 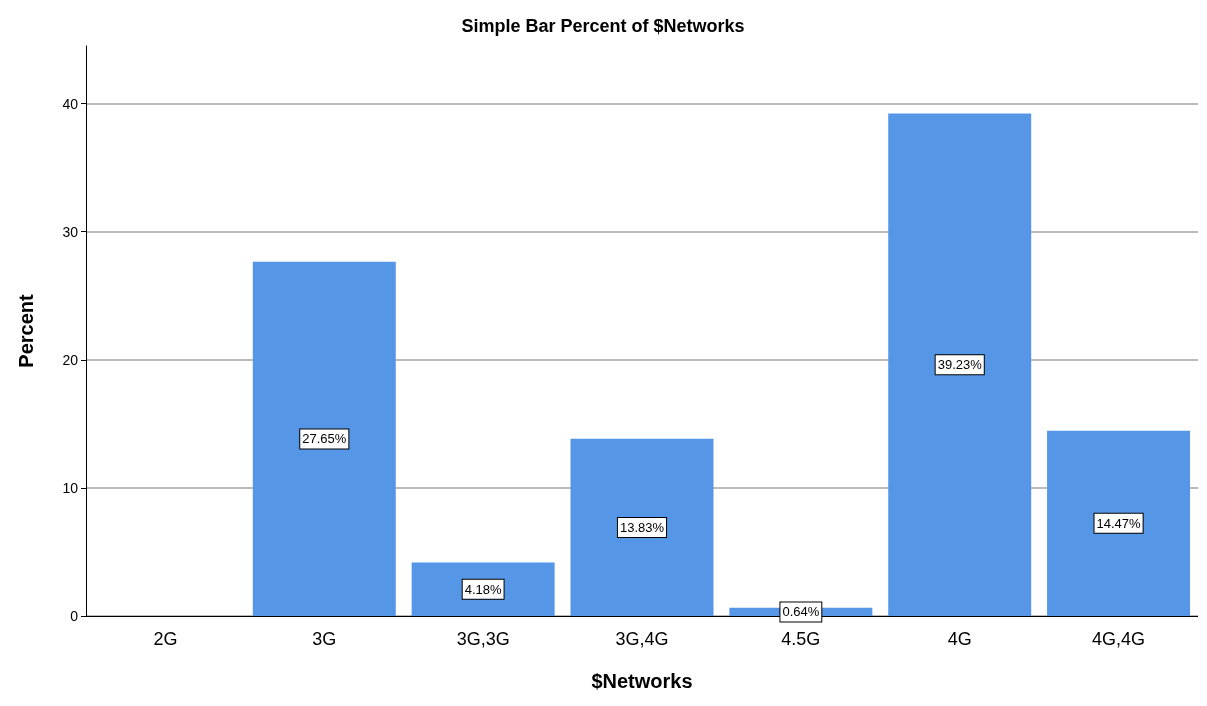 I want to click on data-label: 27.65%, so click(x=324, y=439).